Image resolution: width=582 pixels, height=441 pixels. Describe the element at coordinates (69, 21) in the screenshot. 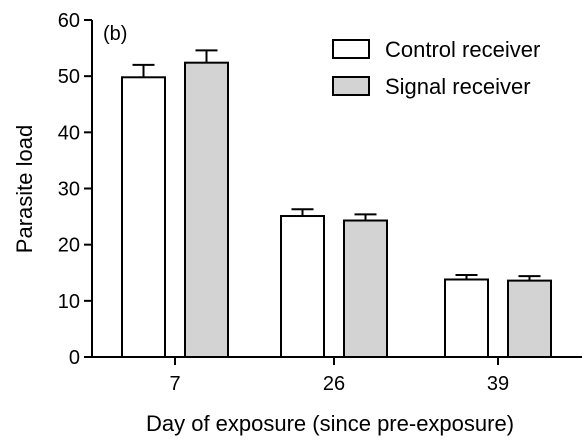

I see `y-tick-label: 60` at that location.